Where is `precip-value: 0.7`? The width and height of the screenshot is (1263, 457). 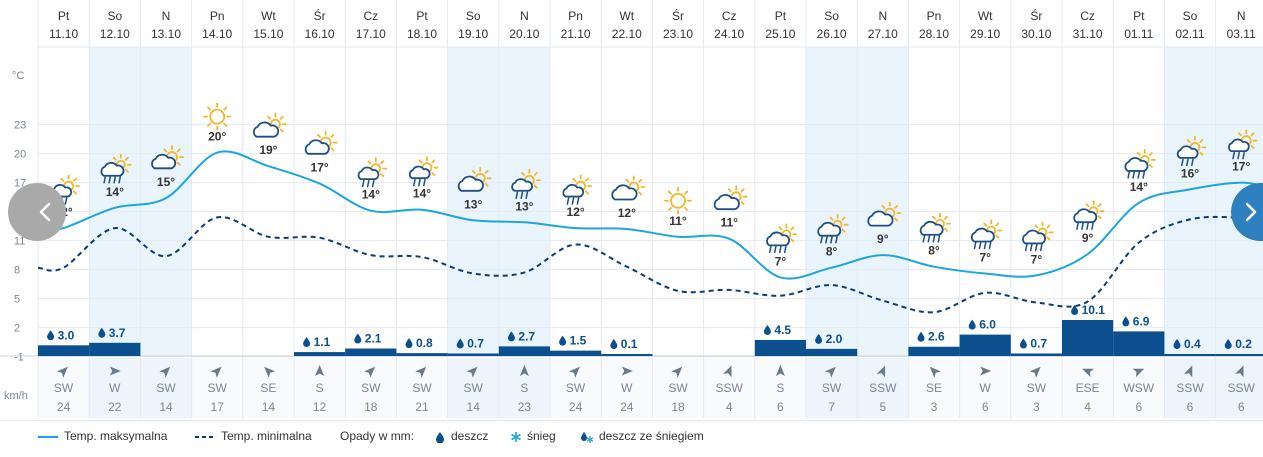
precip-value: 0.7 is located at coordinates (475, 344).